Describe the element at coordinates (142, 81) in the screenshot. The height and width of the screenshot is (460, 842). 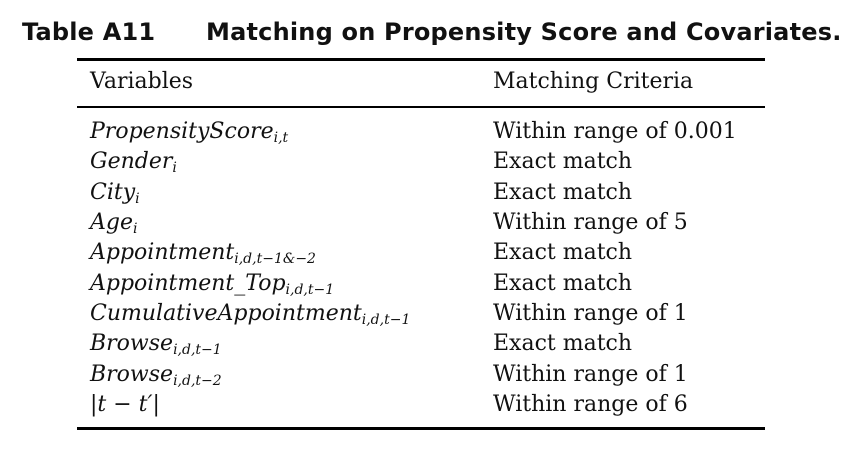
I see `header-variables: Variables` at that location.